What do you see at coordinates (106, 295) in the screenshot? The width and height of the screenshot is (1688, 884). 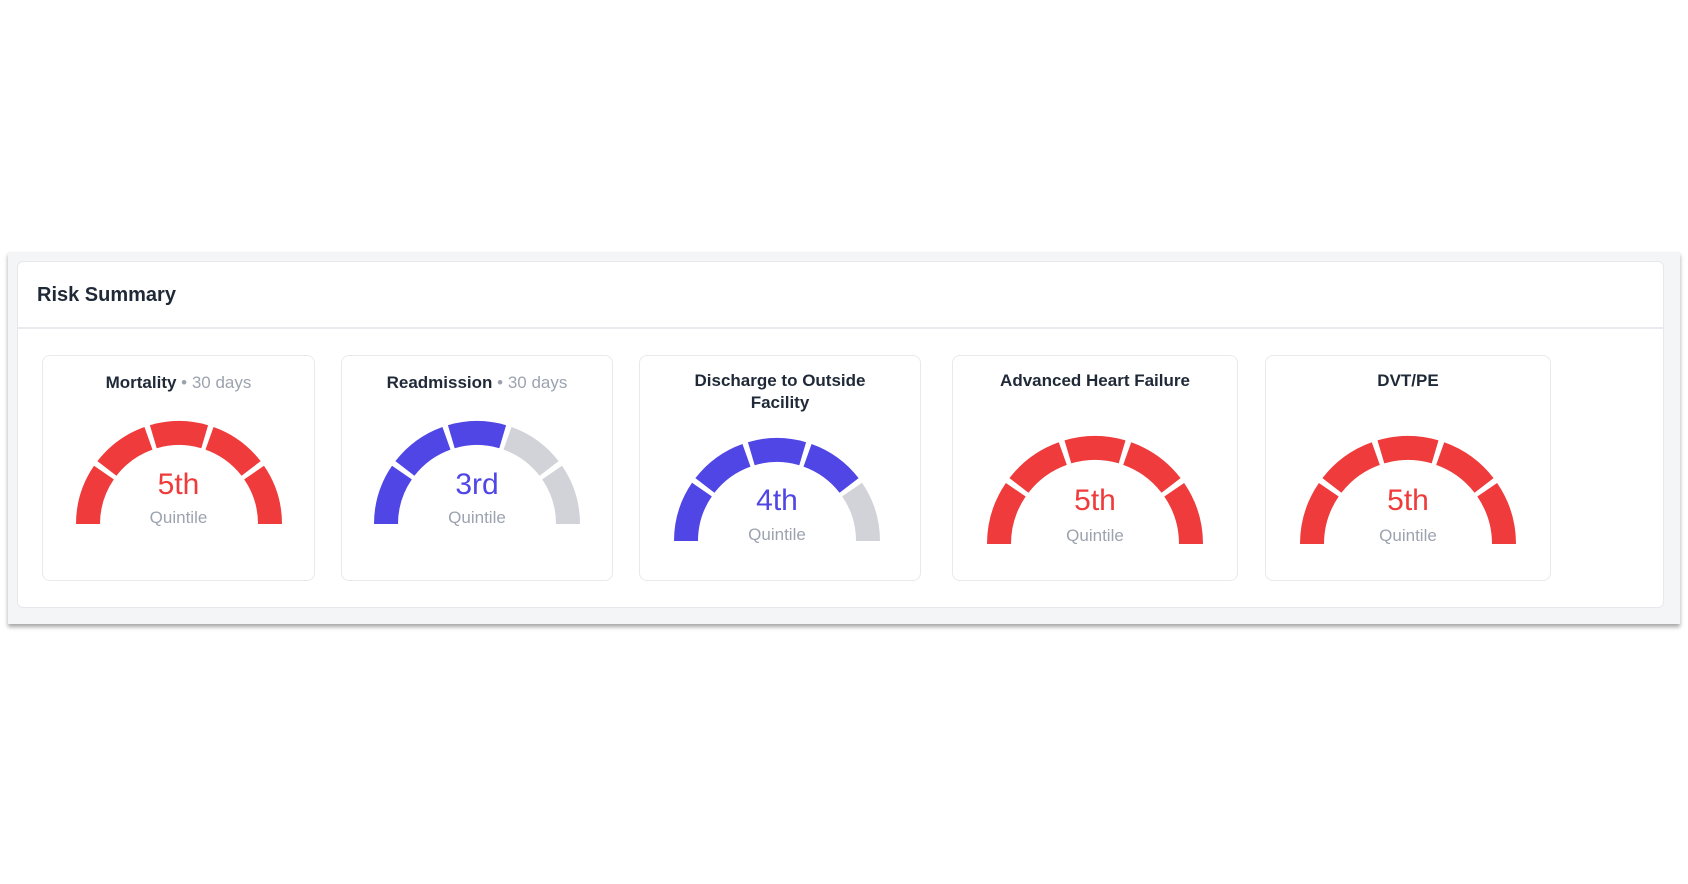 I see `panel-title: Risk Summary` at bounding box center [106, 295].